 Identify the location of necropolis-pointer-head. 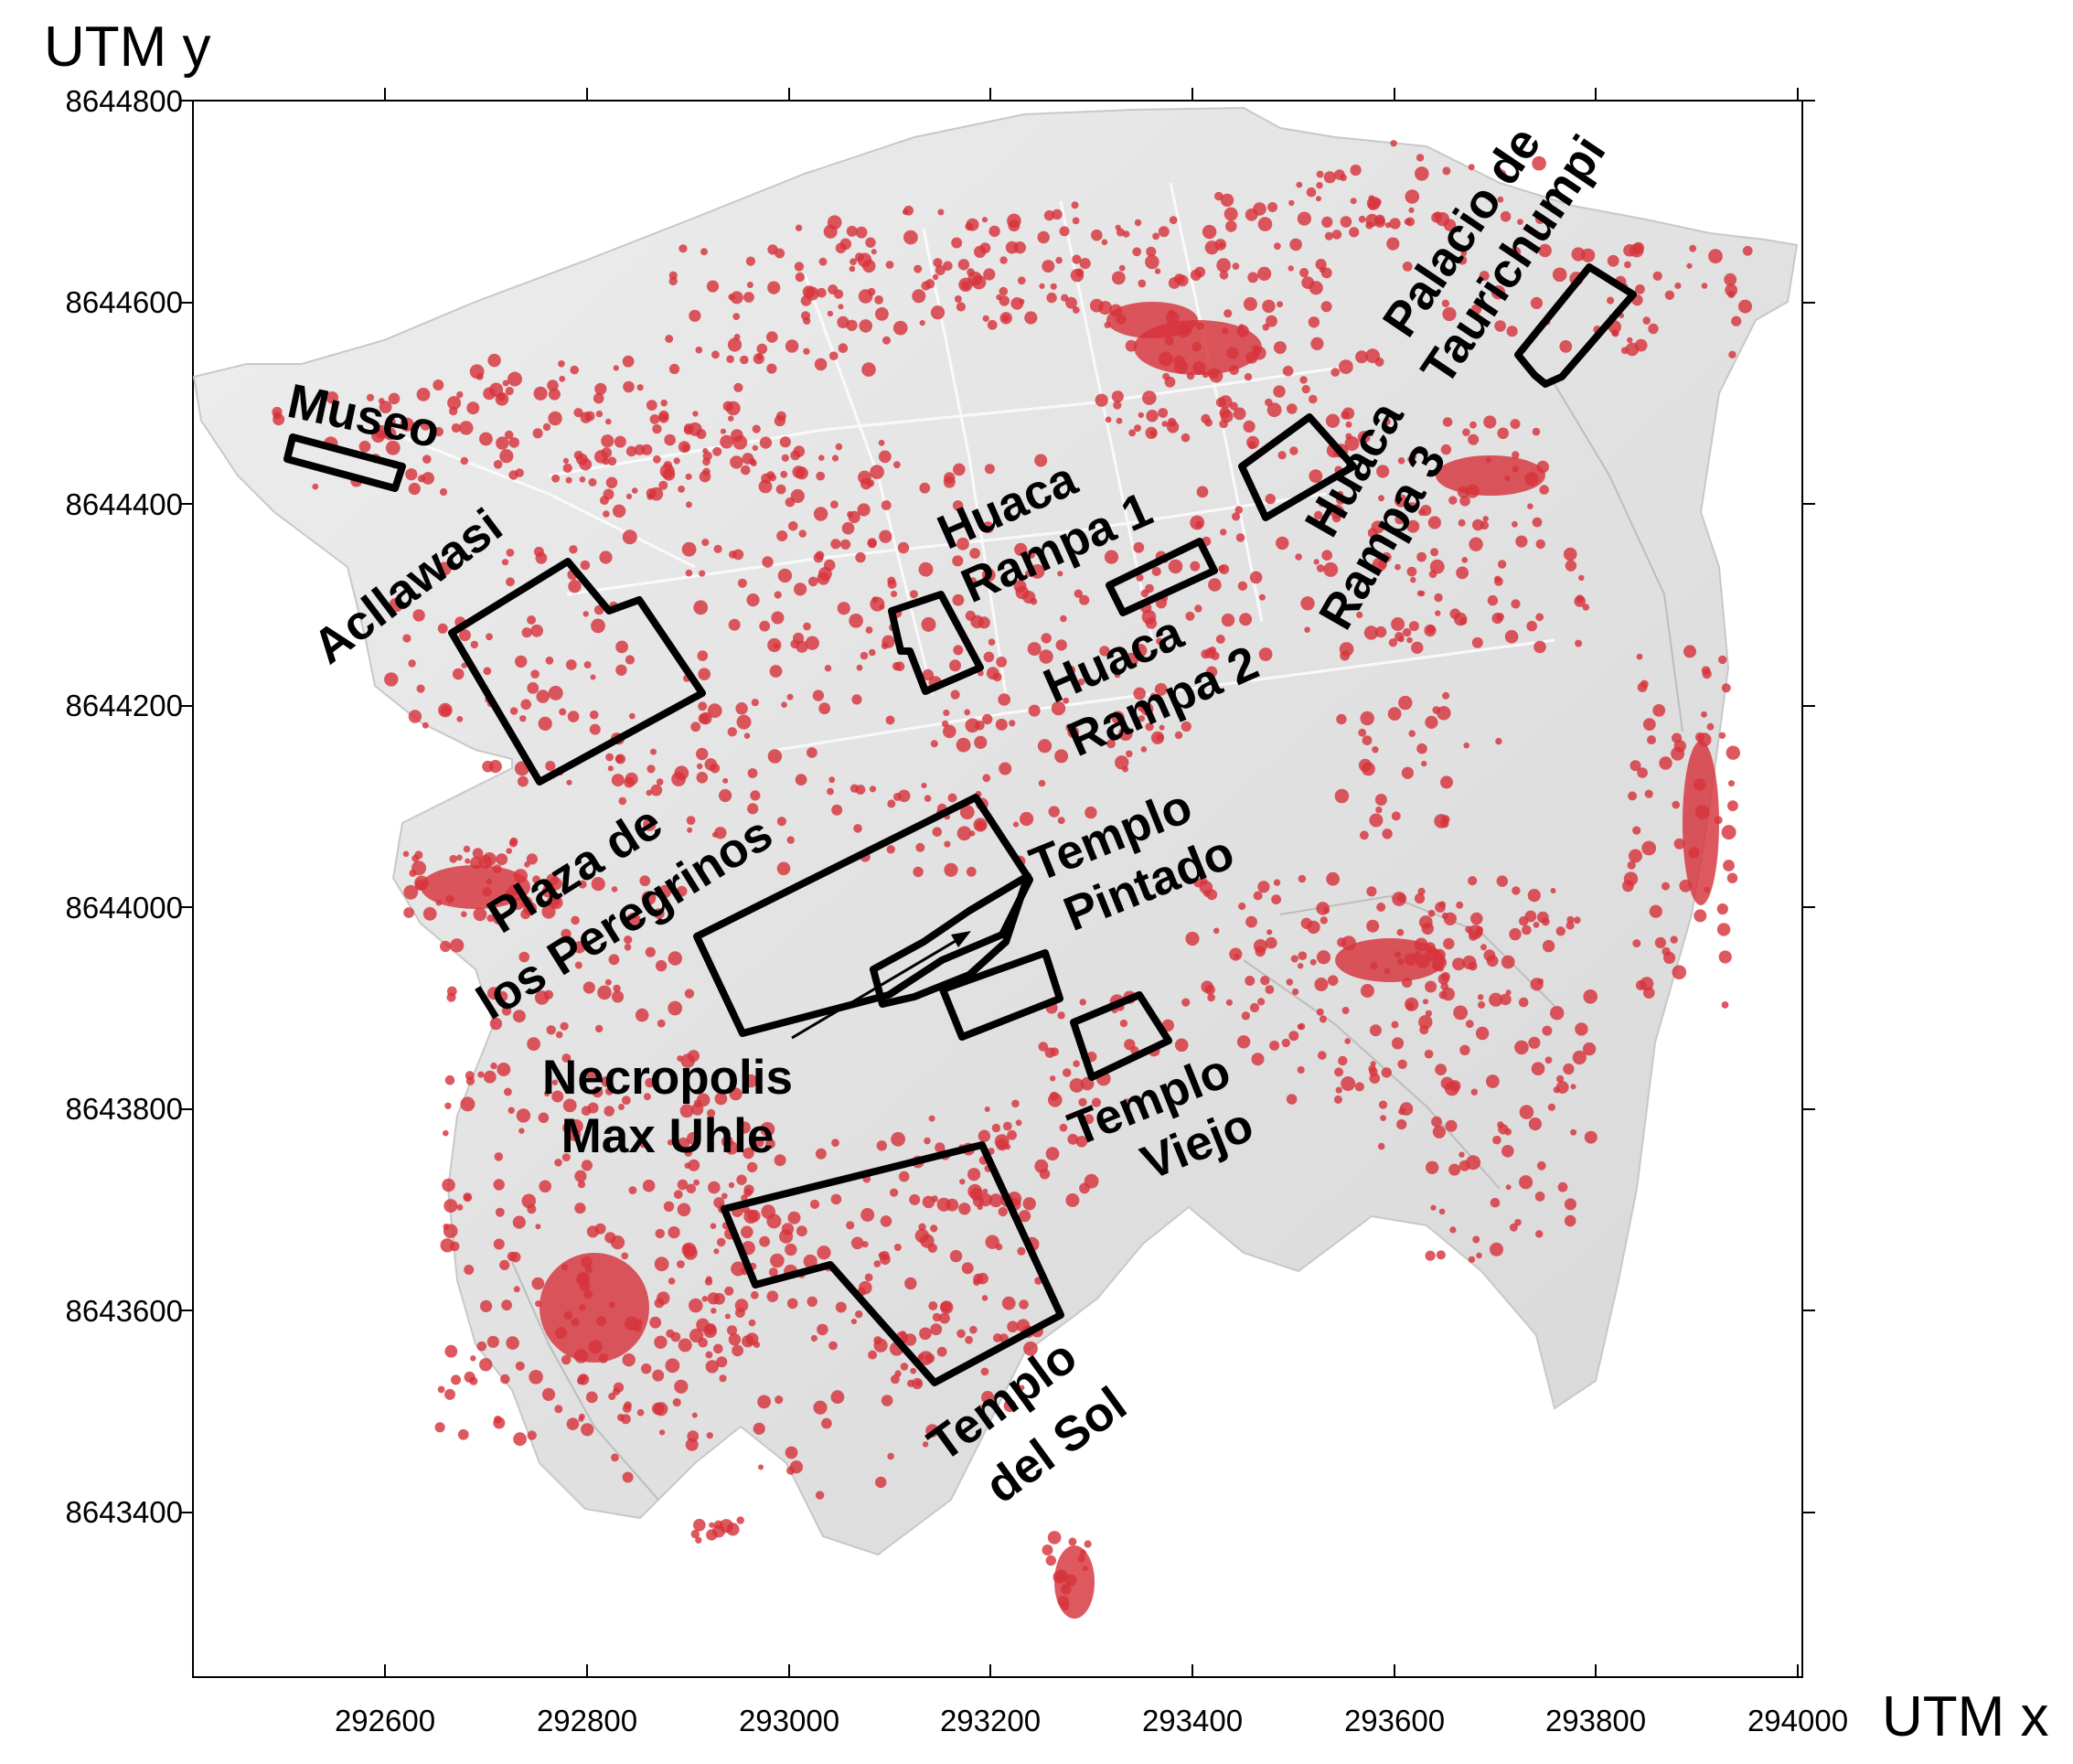
(961, 939).